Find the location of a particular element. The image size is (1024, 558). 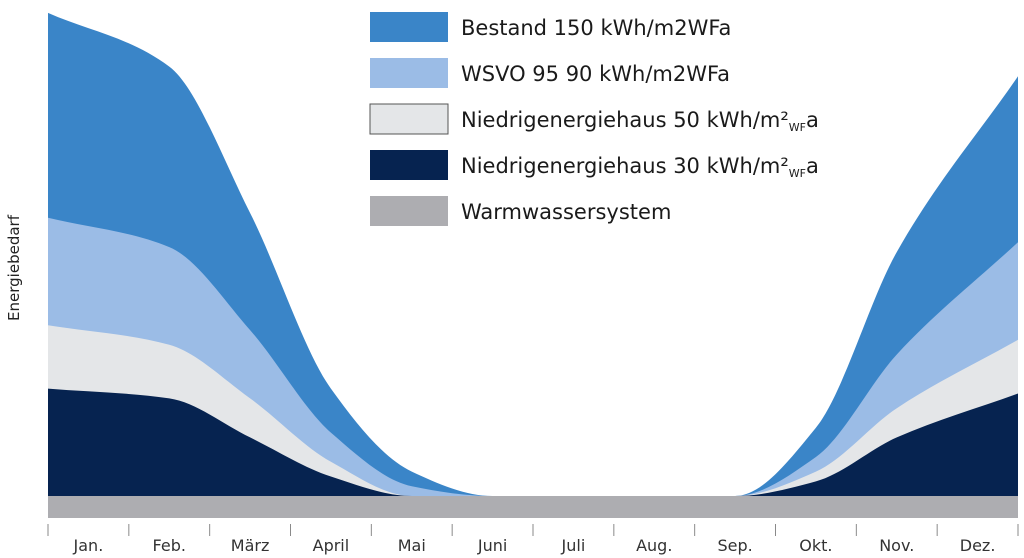

x-tick-label: Aug. is located at coordinates (654, 545).